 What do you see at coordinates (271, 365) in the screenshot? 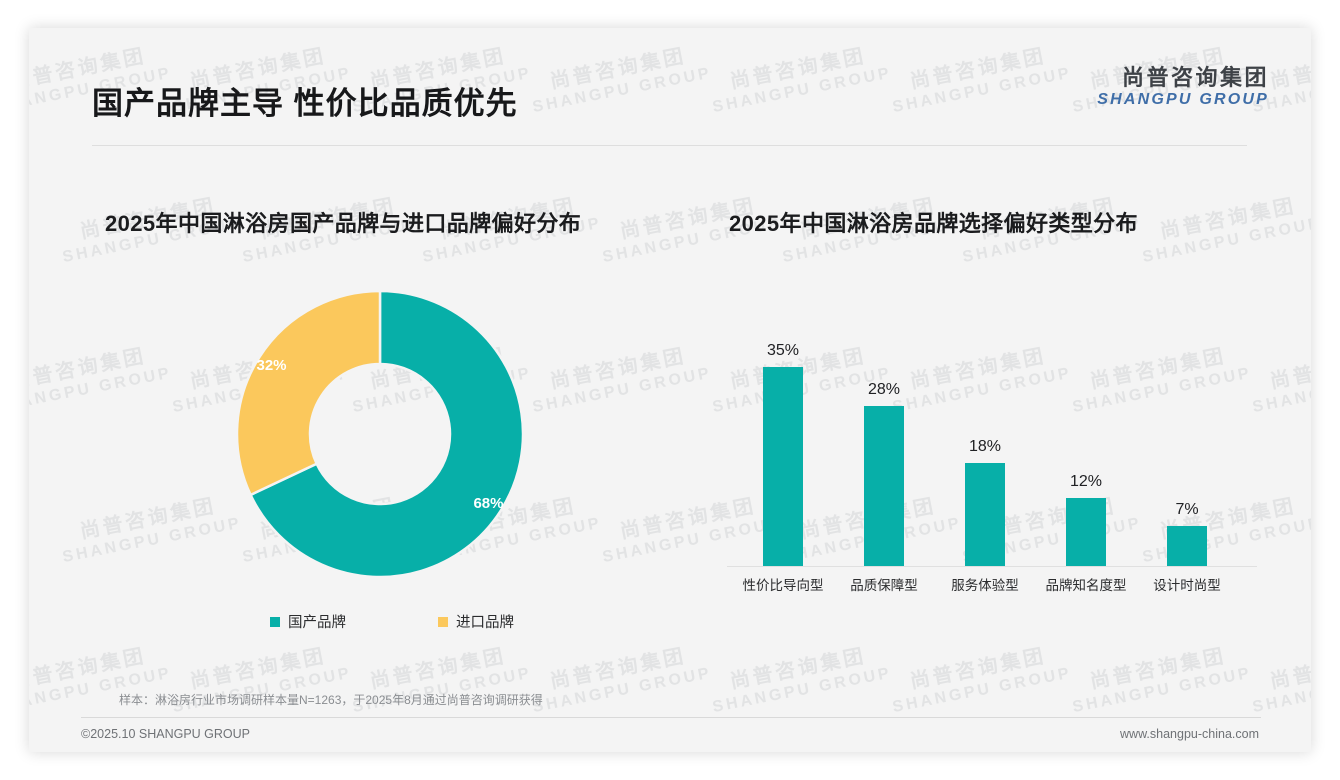
I see `donut-value-label: 32%` at bounding box center [271, 365].